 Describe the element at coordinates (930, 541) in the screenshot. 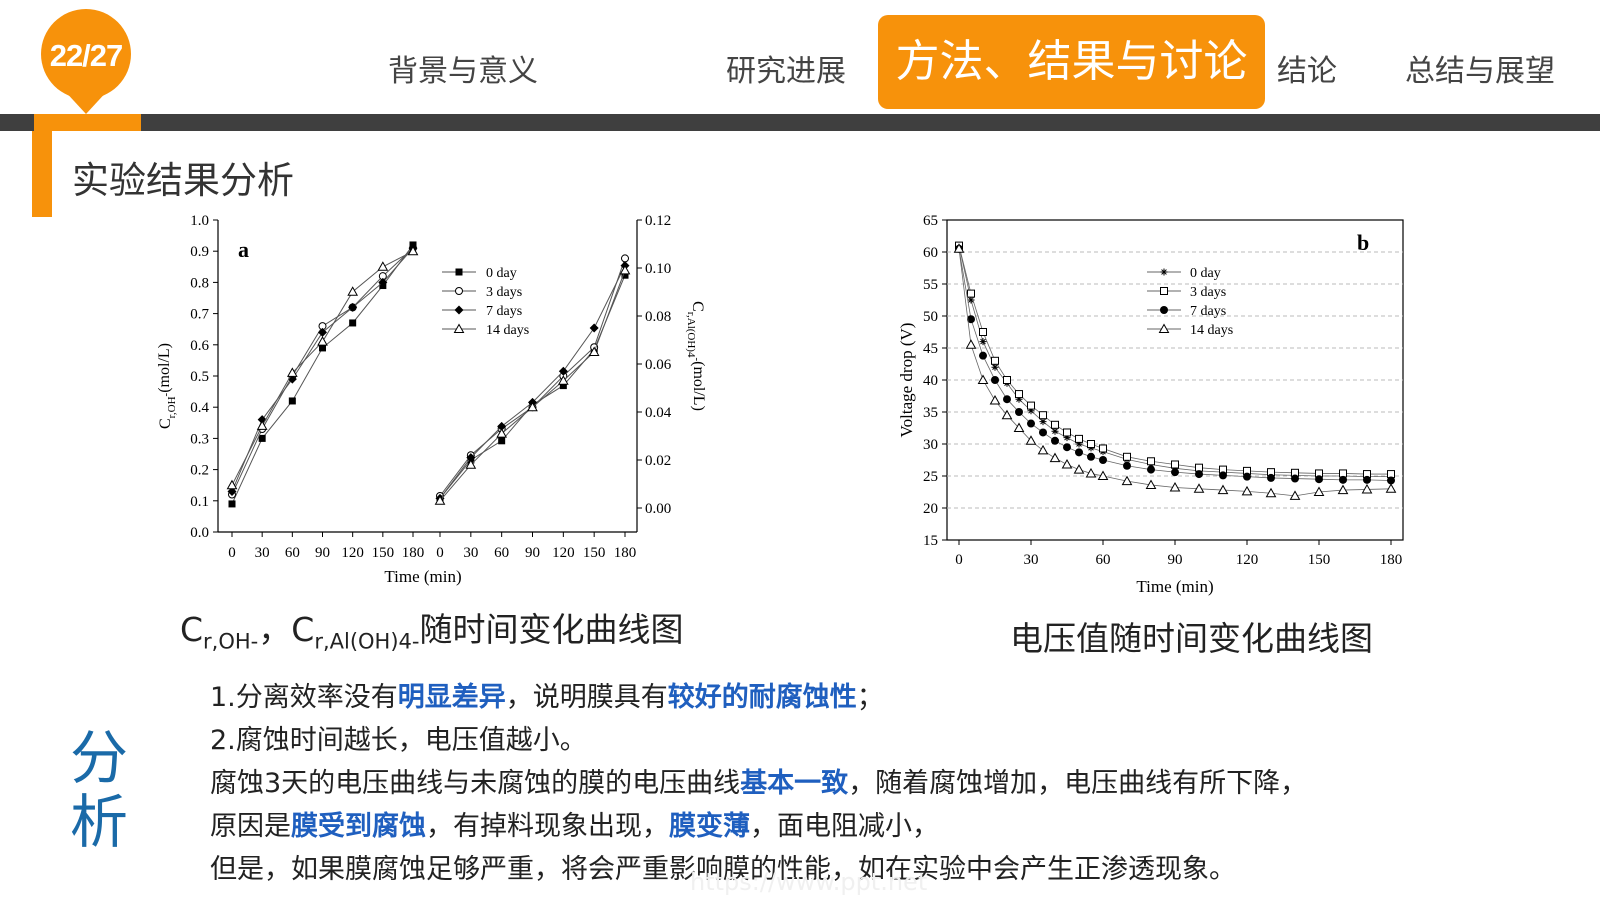

I see `y-tick-label: 15` at that location.